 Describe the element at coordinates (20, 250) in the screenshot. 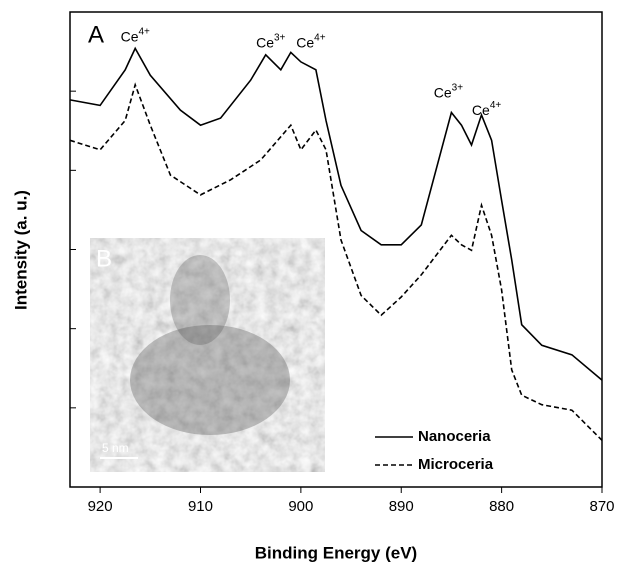

I see `y-axis-title: Intensity (a. u.)` at that location.